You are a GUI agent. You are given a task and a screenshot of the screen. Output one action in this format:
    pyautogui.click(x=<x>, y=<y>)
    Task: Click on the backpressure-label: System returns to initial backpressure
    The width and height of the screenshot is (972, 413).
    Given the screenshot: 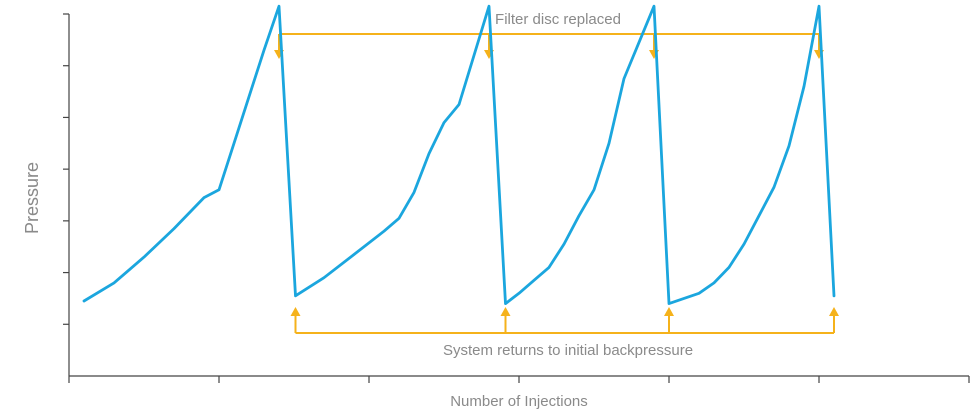 What is the action you would take?
    pyautogui.click(x=568, y=350)
    